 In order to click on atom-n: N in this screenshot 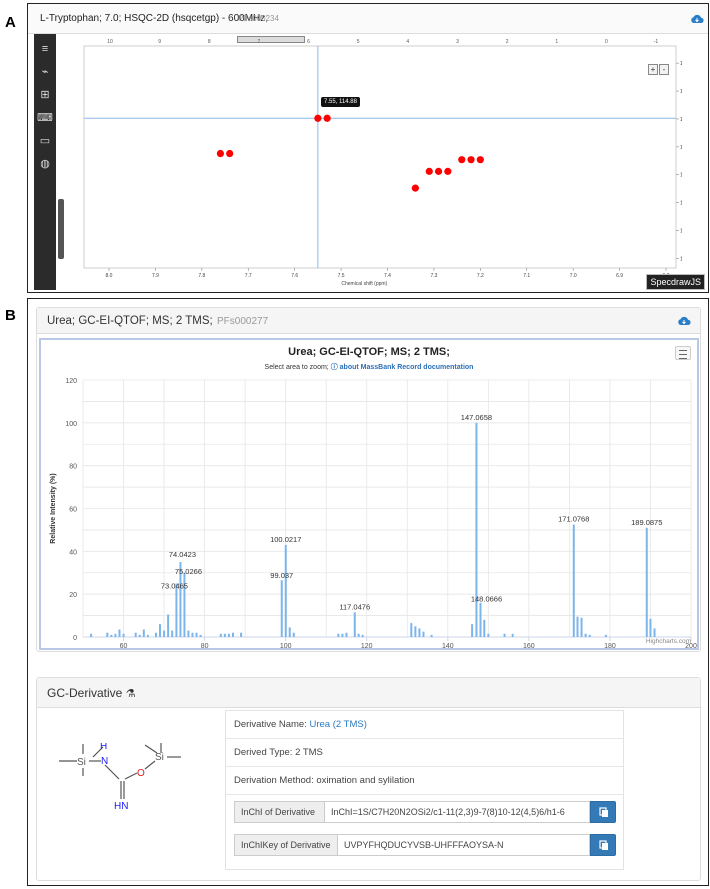, I will do `click(104, 761)`.